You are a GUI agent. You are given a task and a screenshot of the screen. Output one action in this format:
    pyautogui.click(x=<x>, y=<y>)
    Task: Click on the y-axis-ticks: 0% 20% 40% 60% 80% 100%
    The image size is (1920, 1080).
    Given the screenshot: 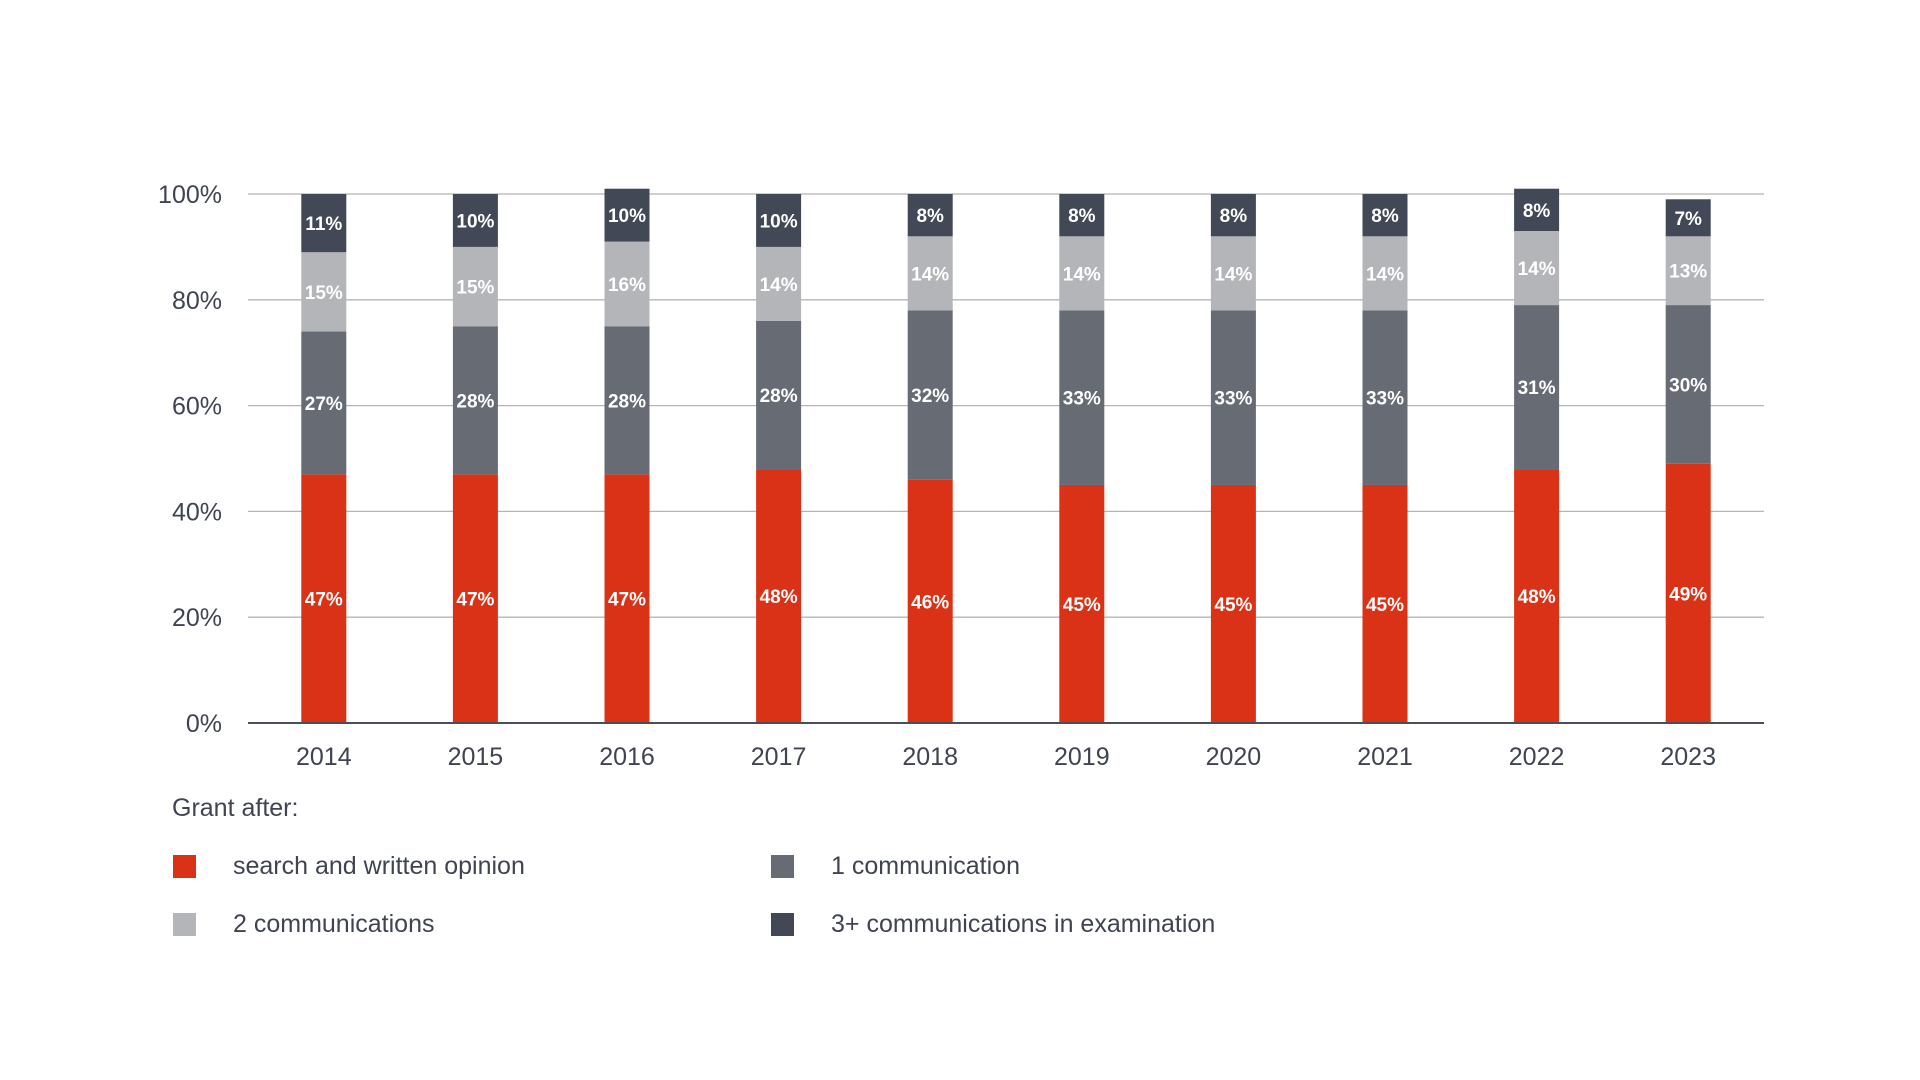 What is the action you would take?
    pyautogui.click(x=190, y=459)
    